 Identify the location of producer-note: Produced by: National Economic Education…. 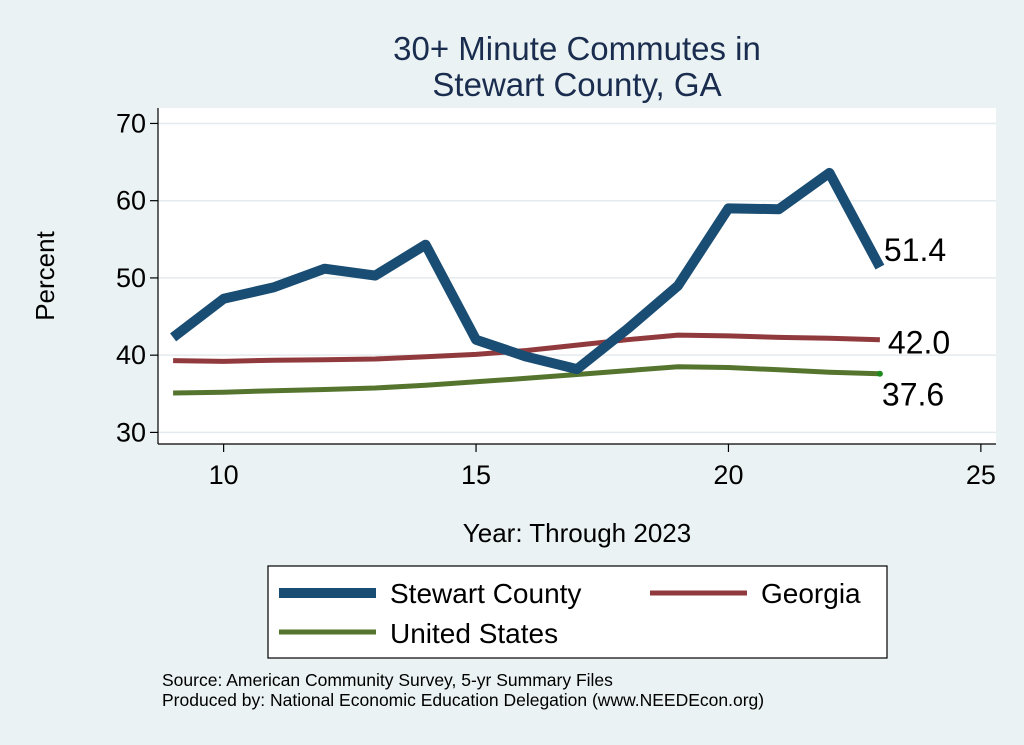
(463, 700).